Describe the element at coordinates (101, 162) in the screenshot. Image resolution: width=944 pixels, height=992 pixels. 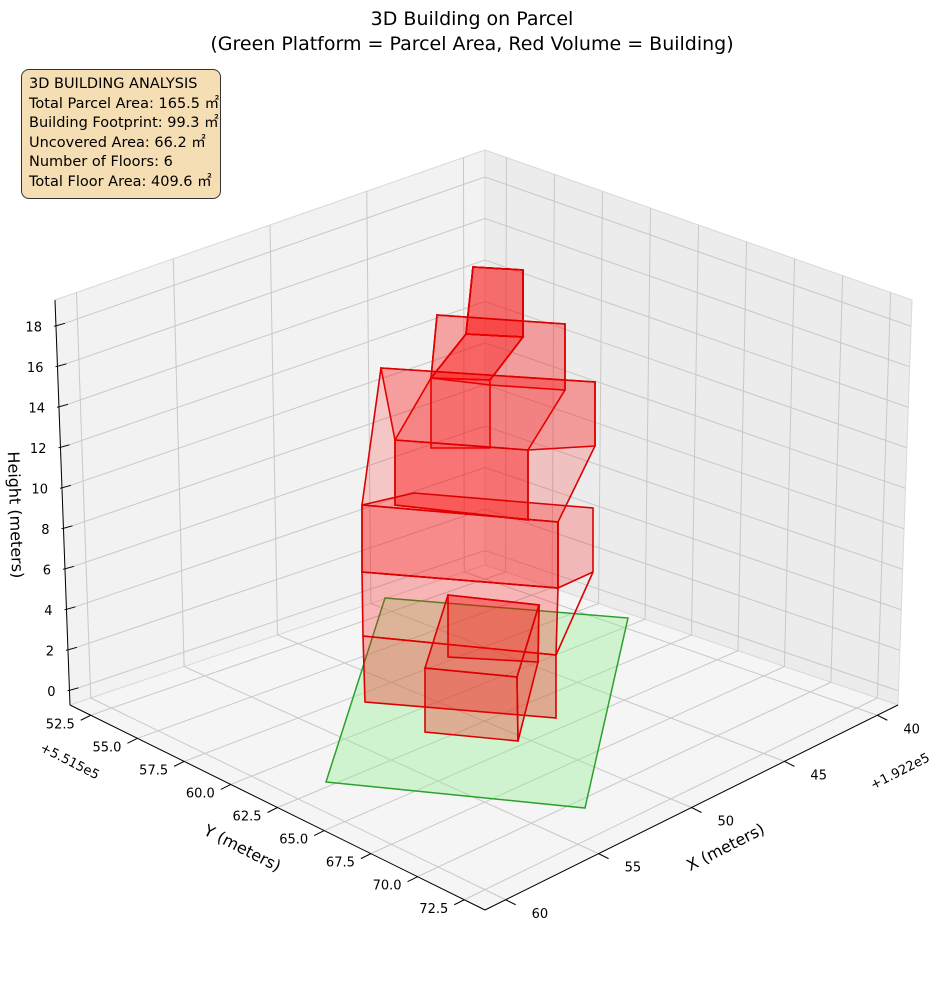
I see `info-number-of-floors: Number of Floors: 6` at that location.